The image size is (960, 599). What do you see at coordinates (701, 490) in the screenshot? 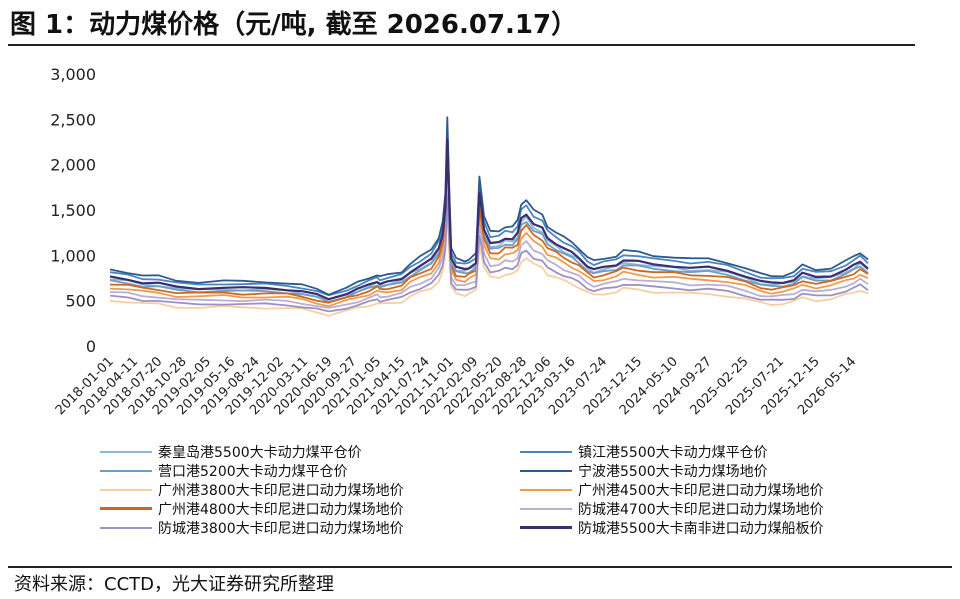
I see `legend-label: 广州港4500大卡印尼进口动力煤场地价` at bounding box center [701, 490].